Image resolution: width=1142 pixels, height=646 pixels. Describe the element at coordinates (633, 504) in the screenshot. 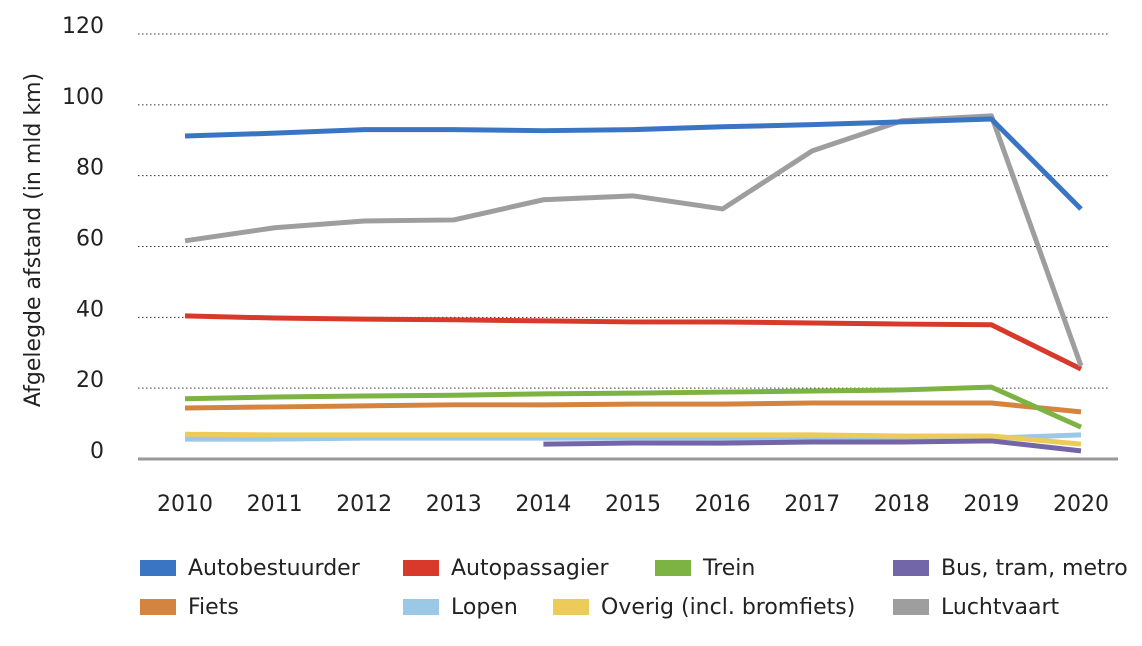

I see `x-tick-label: 2015` at that location.